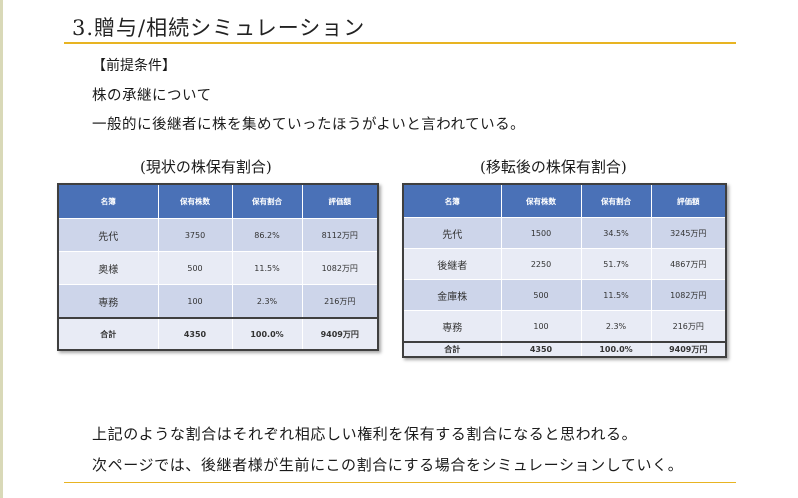 Image resolution: width=798 pixels, height=498 pixels. I want to click on cell-name: 奥様, so click(108, 268).